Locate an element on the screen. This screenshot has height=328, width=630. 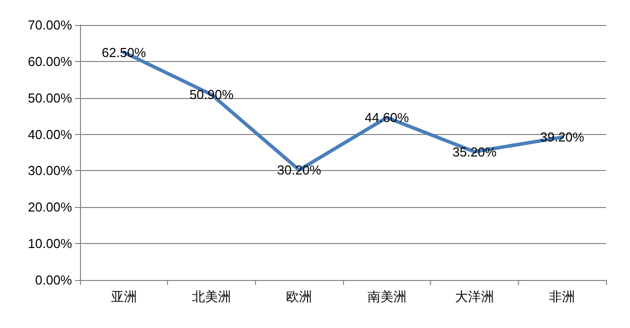
y-tick-label: 60.00% is located at coordinates (50, 61).